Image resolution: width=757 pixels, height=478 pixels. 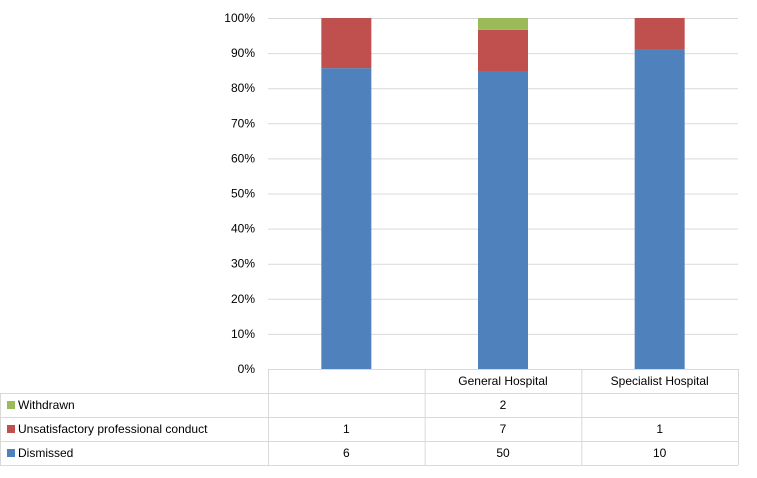 What do you see at coordinates (243, 299) in the screenshot?
I see `y-tick-label: 20%` at bounding box center [243, 299].